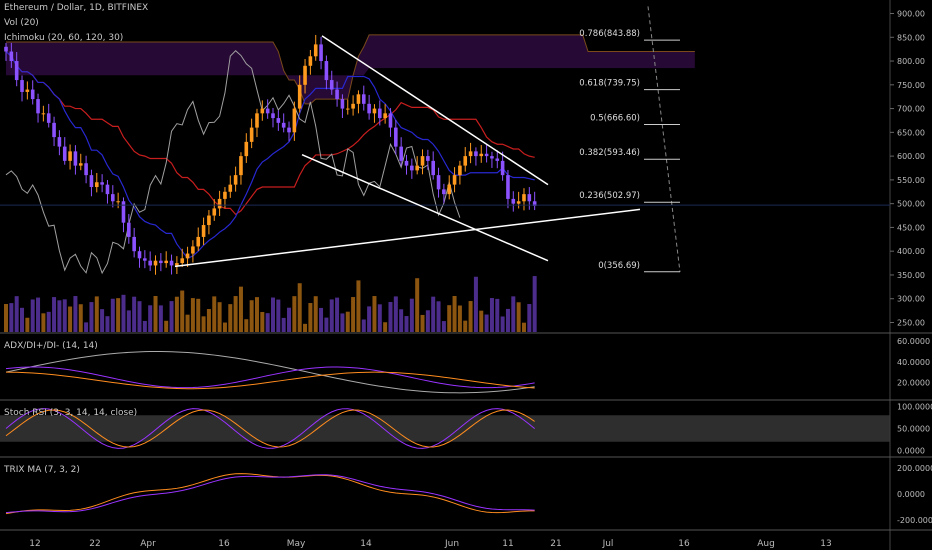 This screenshot has width=932, height=550. What do you see at coordinates (615, 118) in the screenshot?
I see `fib-level-label: 0.5(666.60)` at bounding box center [615, 118].